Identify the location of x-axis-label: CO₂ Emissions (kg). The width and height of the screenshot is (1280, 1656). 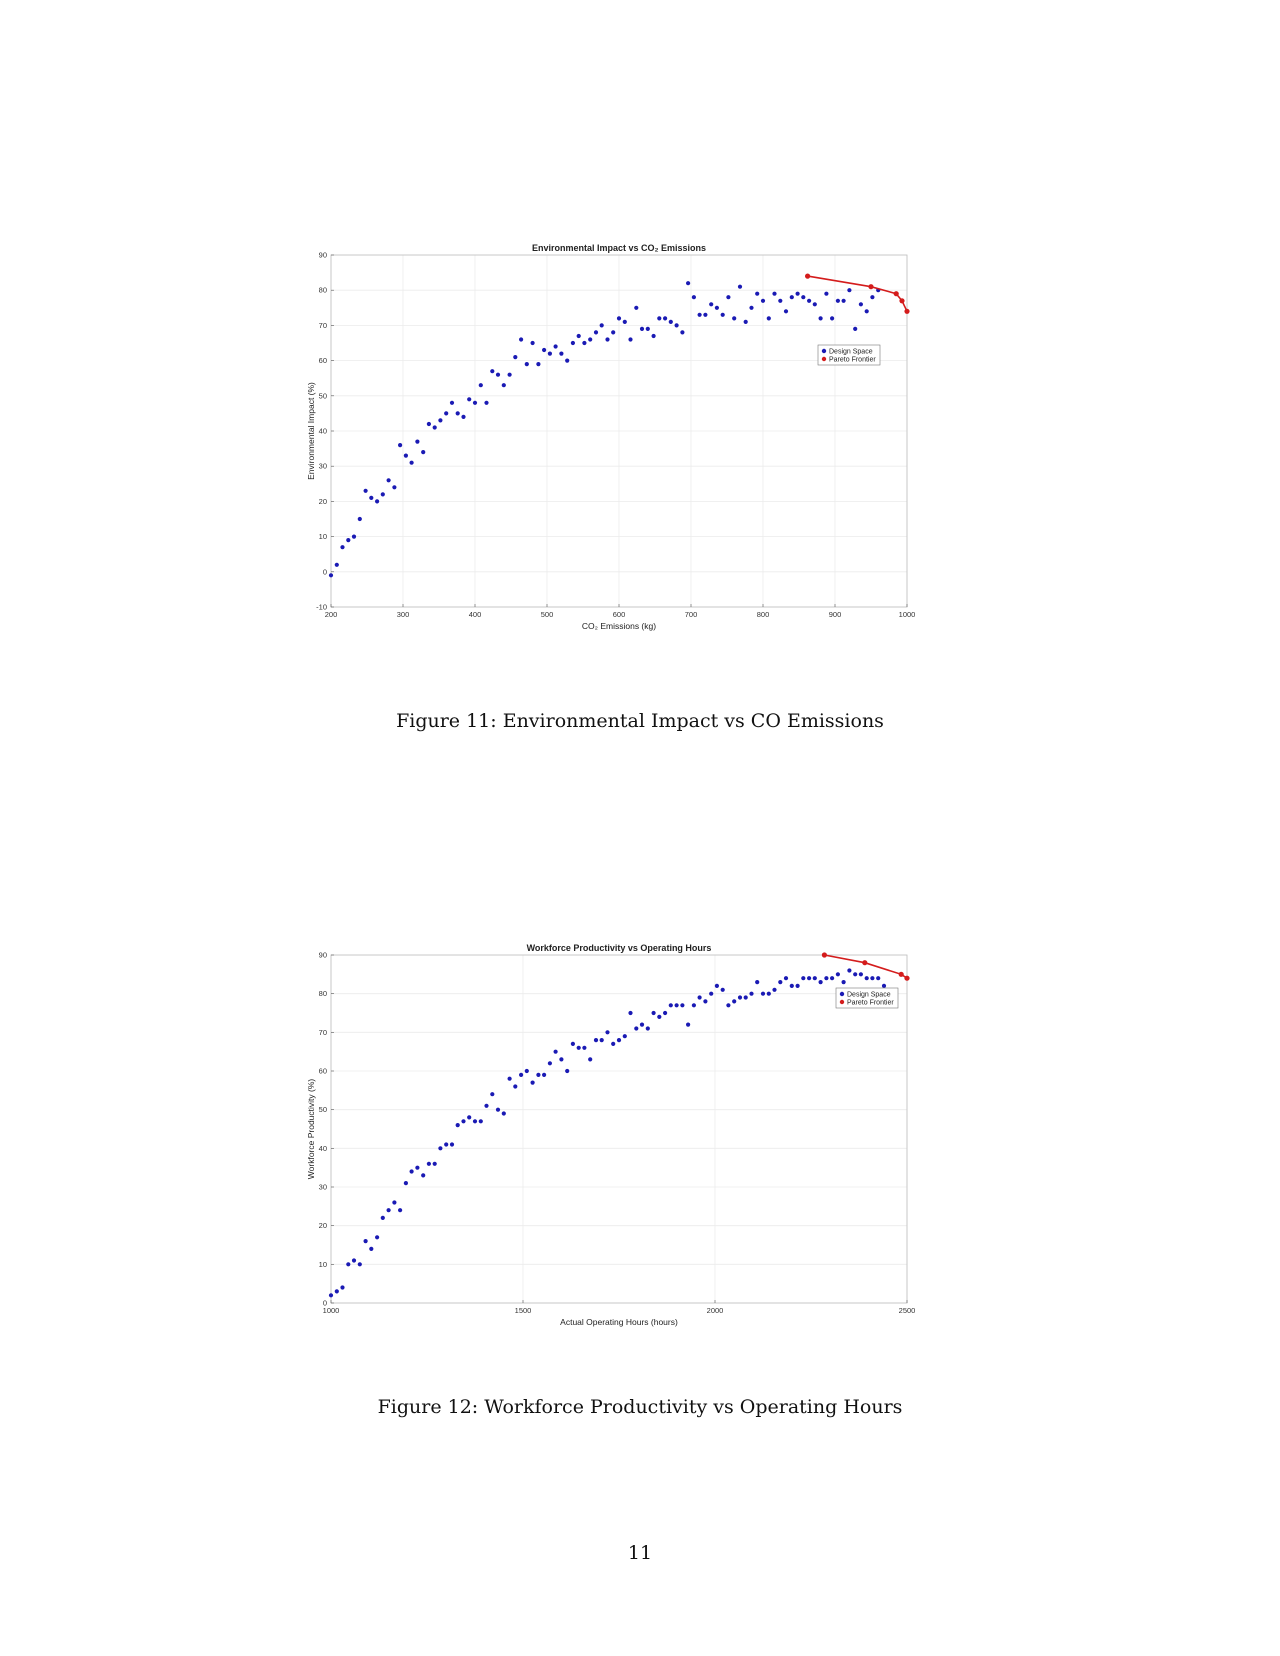
(619, 626).